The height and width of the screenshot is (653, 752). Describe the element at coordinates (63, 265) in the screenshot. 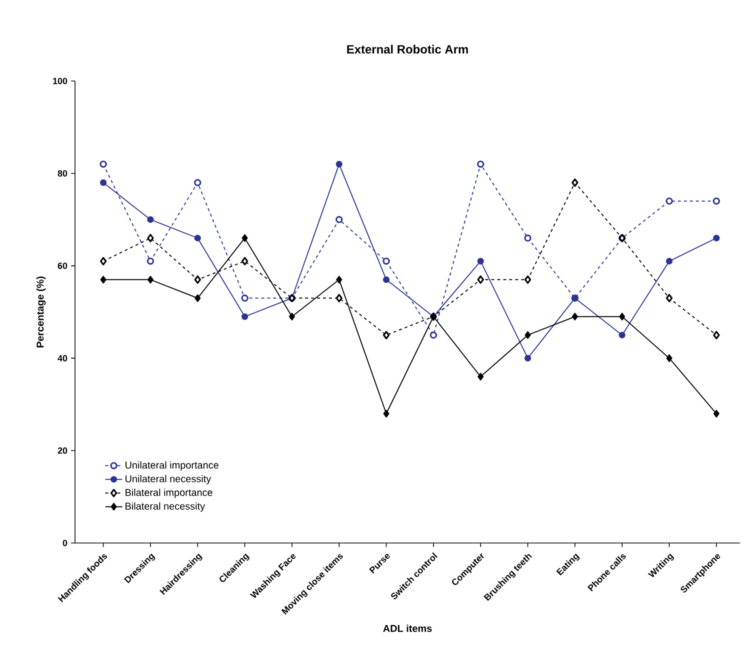

I see `y-tick-label: 60` at that location.